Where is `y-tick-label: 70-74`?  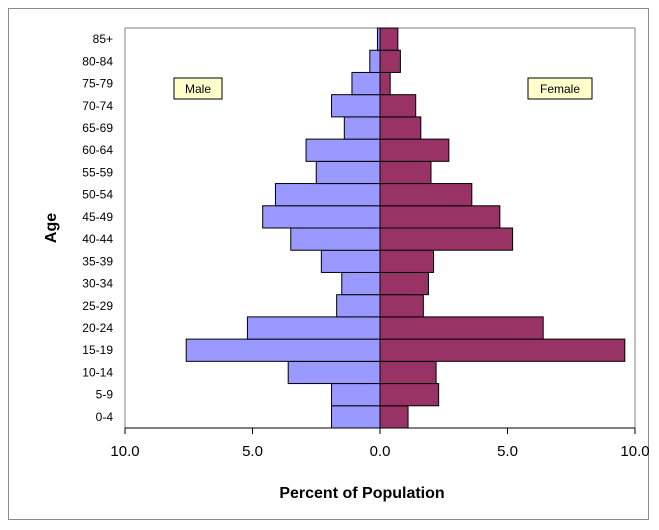 y-tick-label: 70-74 is located at coordinates (97, 106).